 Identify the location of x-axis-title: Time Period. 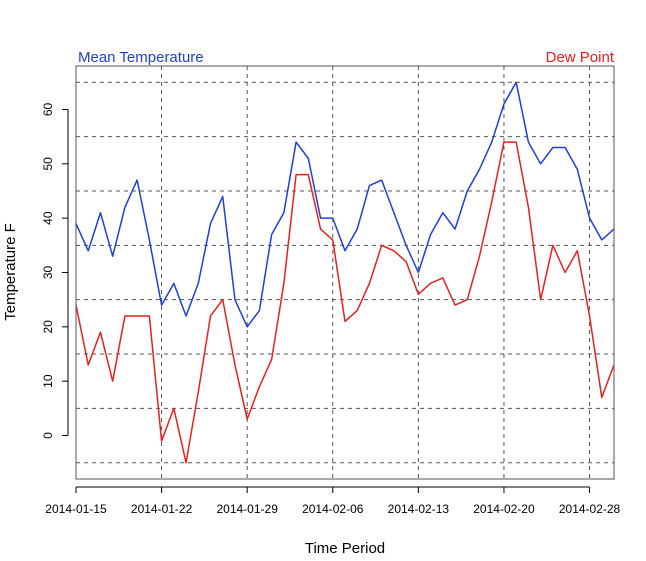
(345, 548).